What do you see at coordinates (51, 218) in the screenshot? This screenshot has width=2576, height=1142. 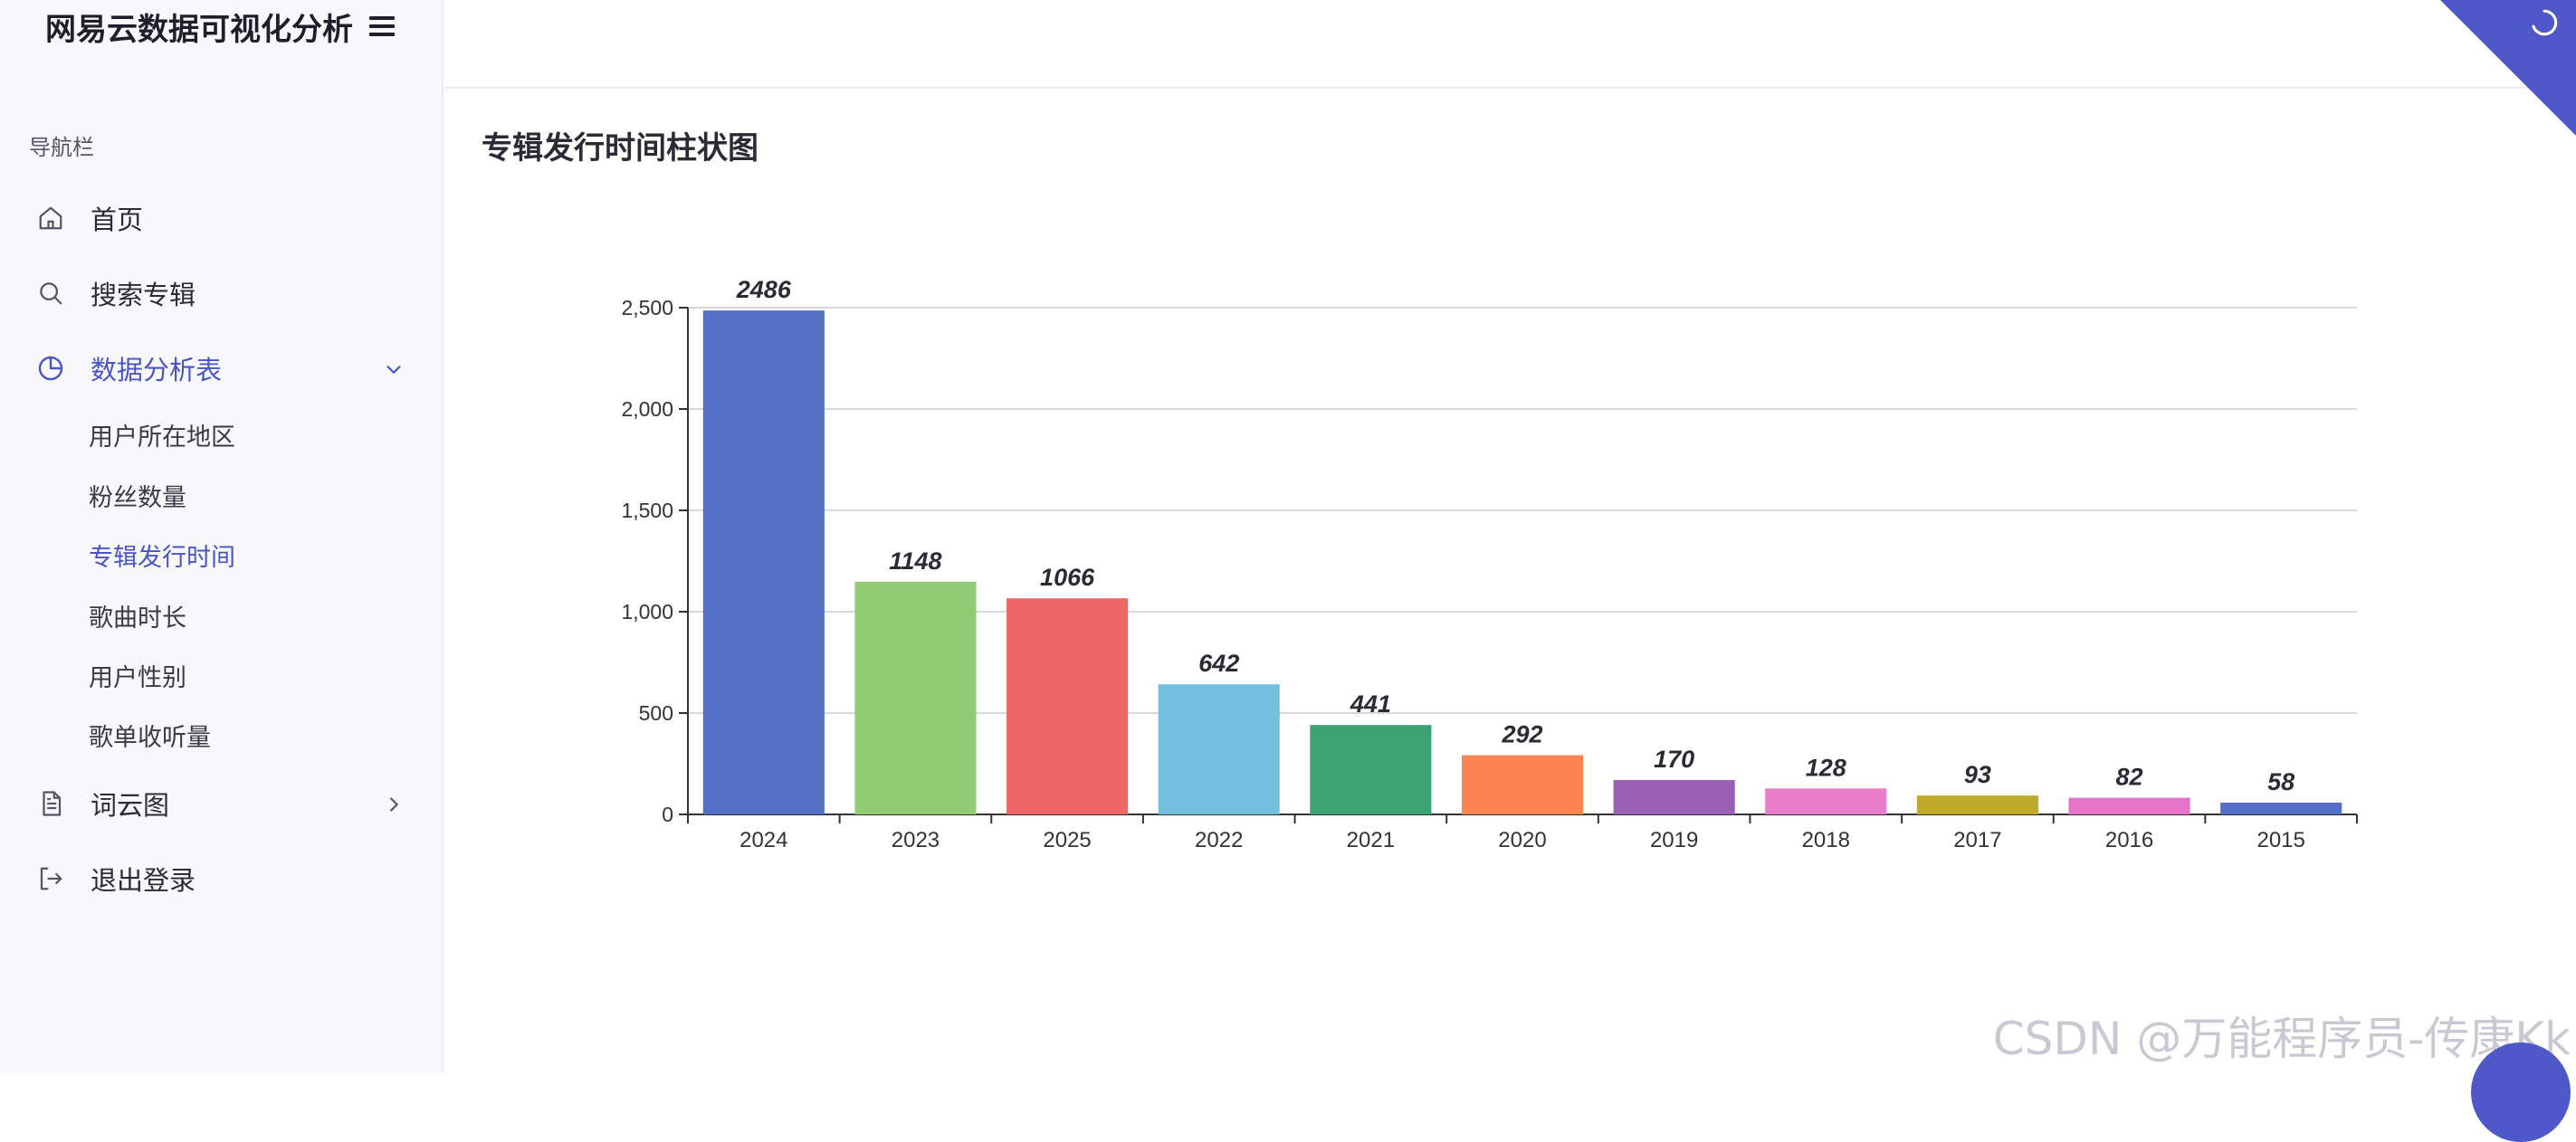 I see `home-icon` at bounding box center [51, 218].